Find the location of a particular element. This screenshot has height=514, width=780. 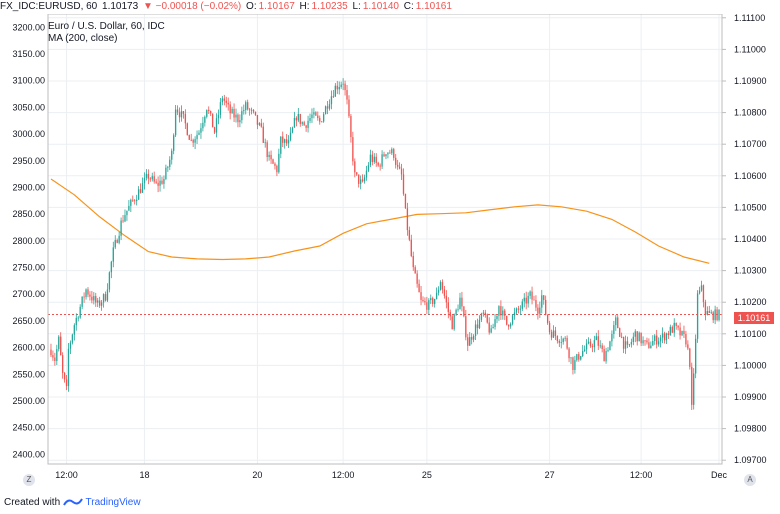

right-axis-tick: 1.10200 is located at coordinates (750, 302).